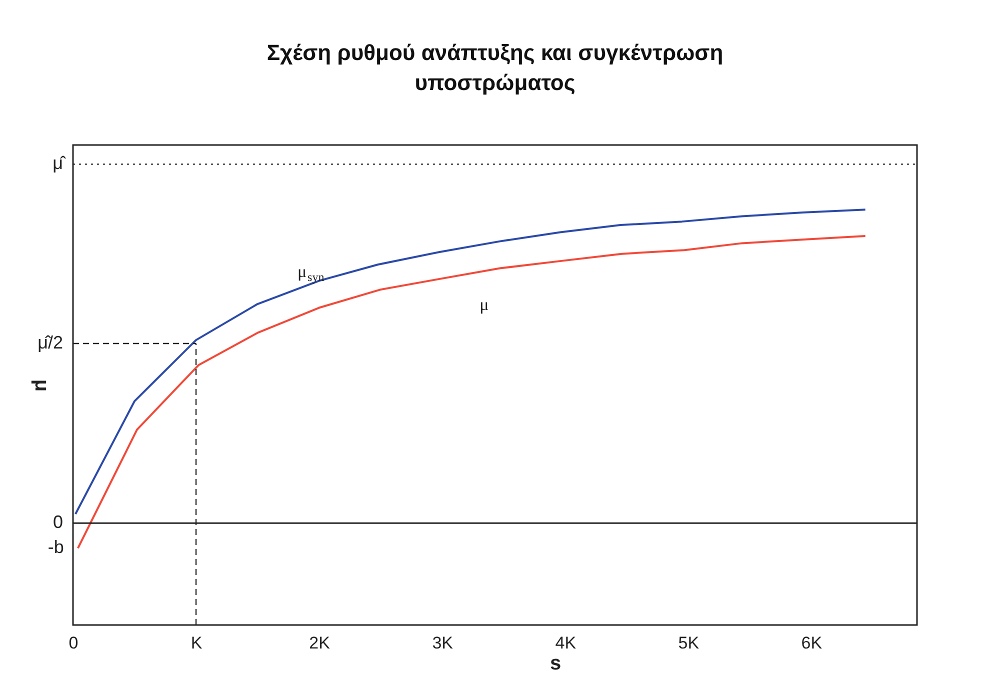 The height and width of the screenshot is (682, 986). What do you see at coordinates (57, 522) in the screenshot?
I see `ref-line-label: 0` at bounding box center [57, 522].